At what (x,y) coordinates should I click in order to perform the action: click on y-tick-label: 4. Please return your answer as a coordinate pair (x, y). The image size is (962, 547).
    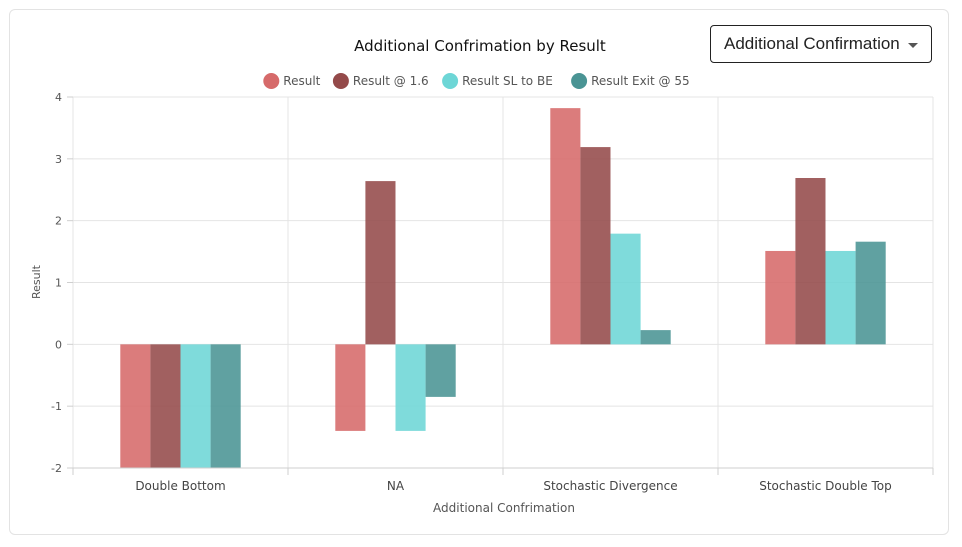
    Looking at the image, I should click on (58, 97).